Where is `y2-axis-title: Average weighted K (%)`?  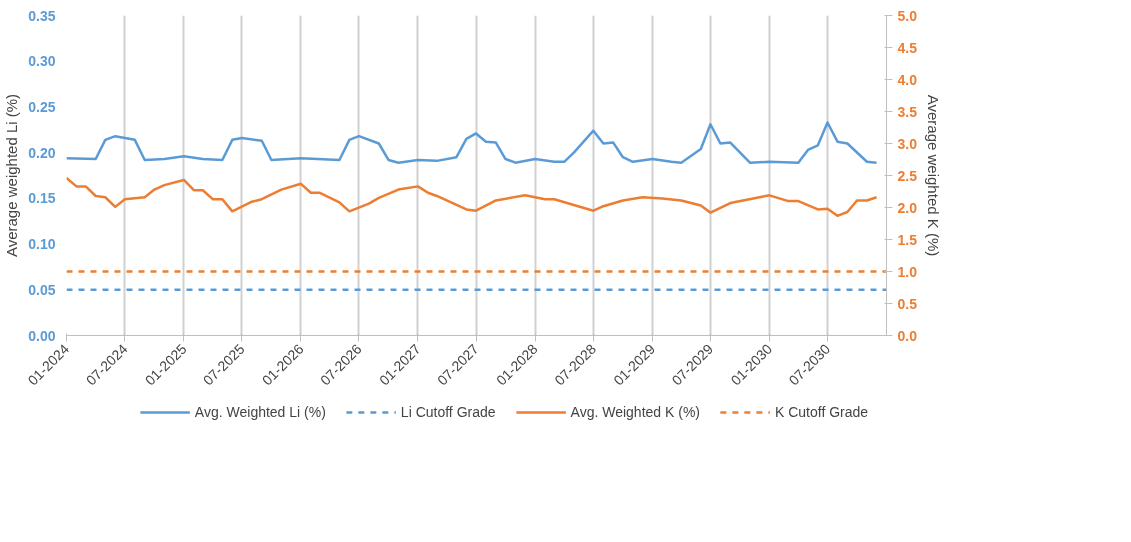 y2-axis-title: Average weighted K (%) is located at coordinates (933, 175).